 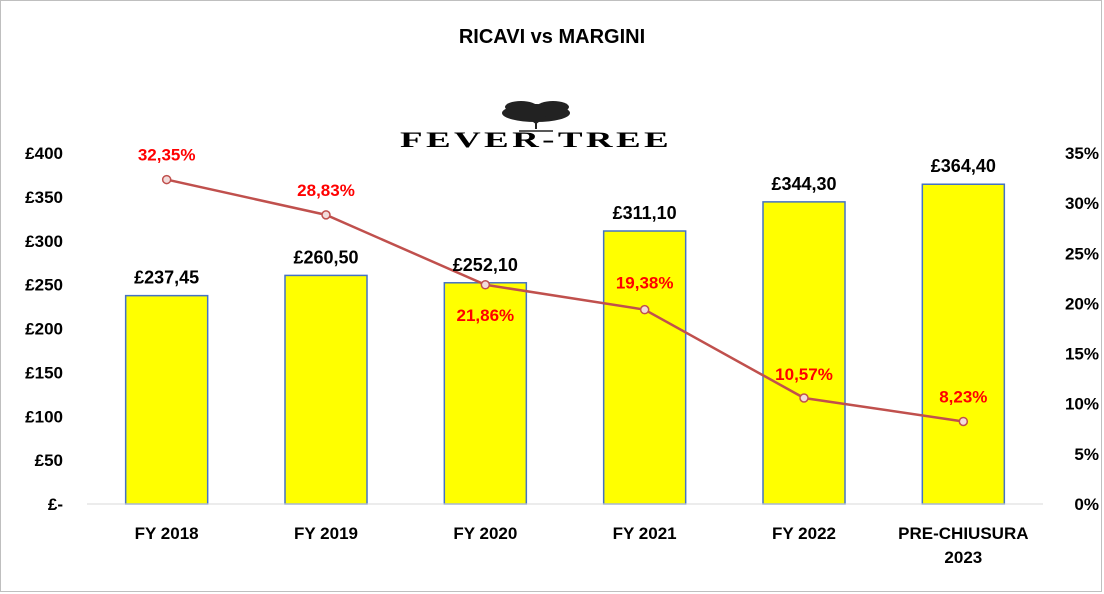 What do you see at coordinates (167, 155) in the screenshot?
I see `margin-value-label: 32,35%` at bounding box center [167, 155].